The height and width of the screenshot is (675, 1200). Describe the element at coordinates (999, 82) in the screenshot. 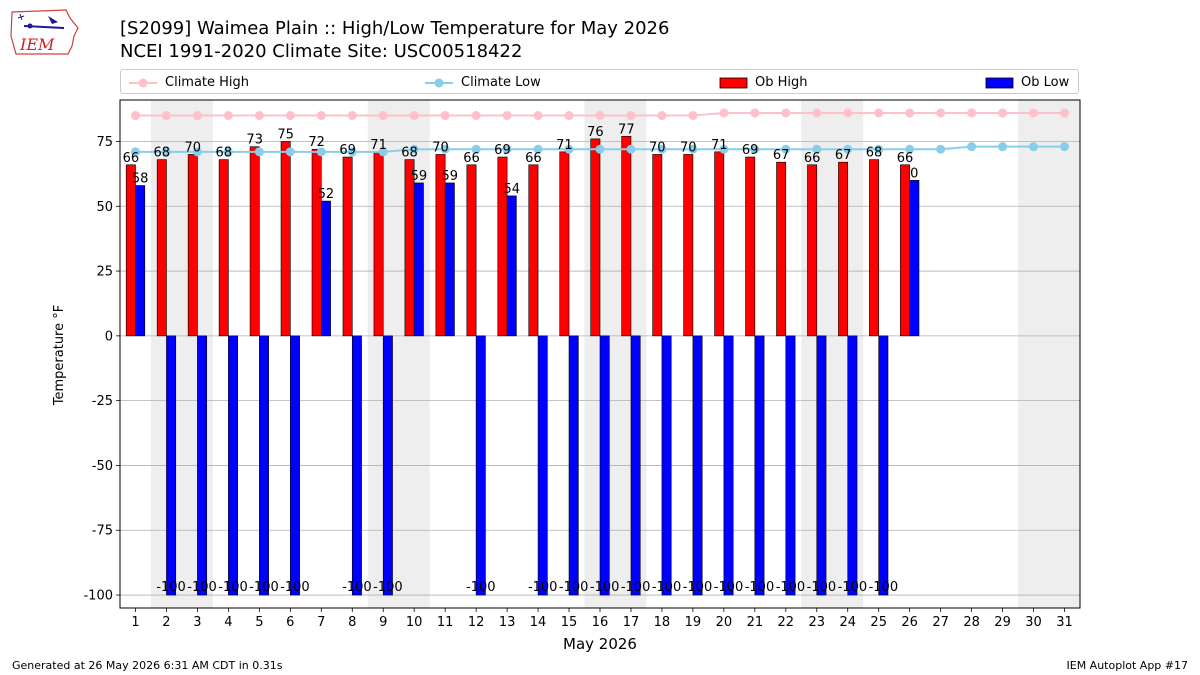

I see `ob-low-swatch-icon` at that location.